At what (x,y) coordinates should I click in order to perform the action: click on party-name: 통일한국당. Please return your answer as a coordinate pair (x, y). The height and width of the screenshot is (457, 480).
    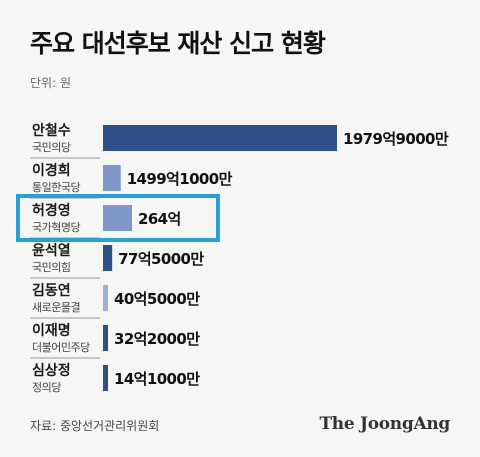
    Looking at the image, I should click on (56, 187).